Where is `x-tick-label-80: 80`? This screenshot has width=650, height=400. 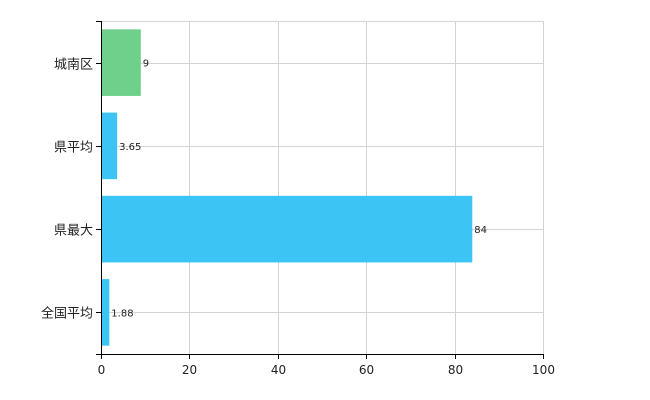 x-tick-label-80: 80 is located at coordinates (455, 370).